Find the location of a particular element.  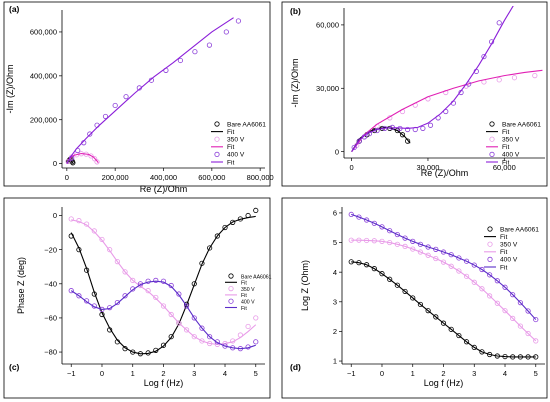

x-tick-label: 30,000 is located at coordinates (427, 167).